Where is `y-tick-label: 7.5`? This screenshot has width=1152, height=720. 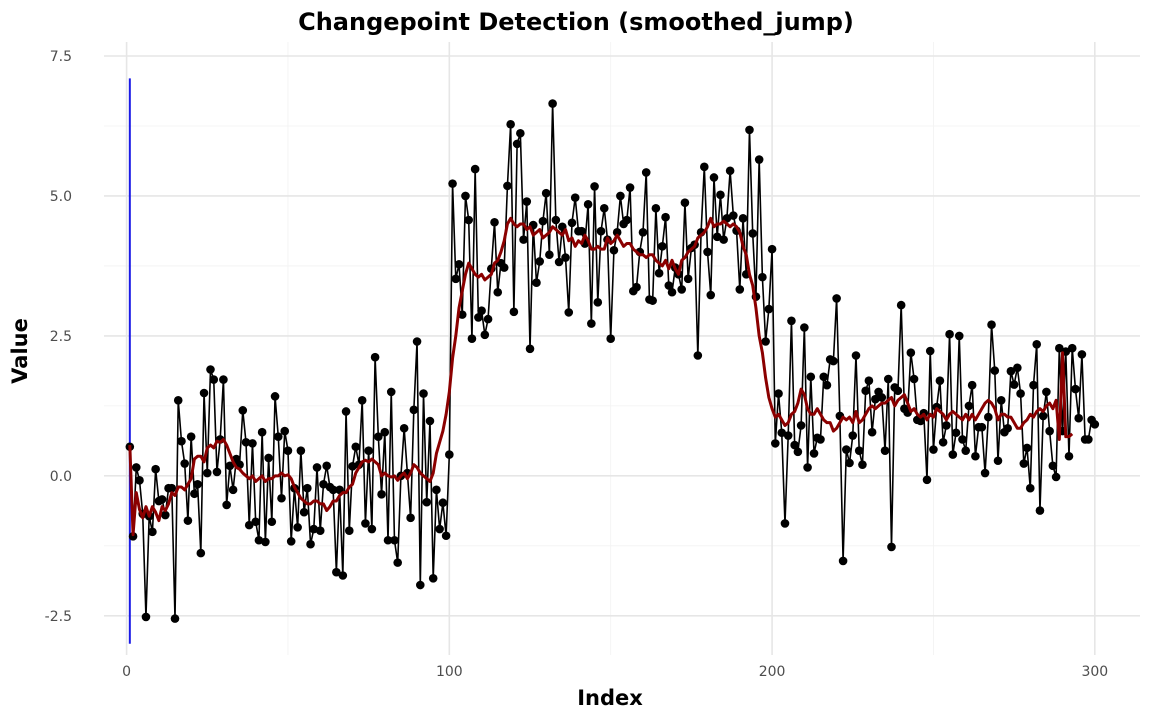 y-tick-label: 7.5 is located at coordinates (61, 57).